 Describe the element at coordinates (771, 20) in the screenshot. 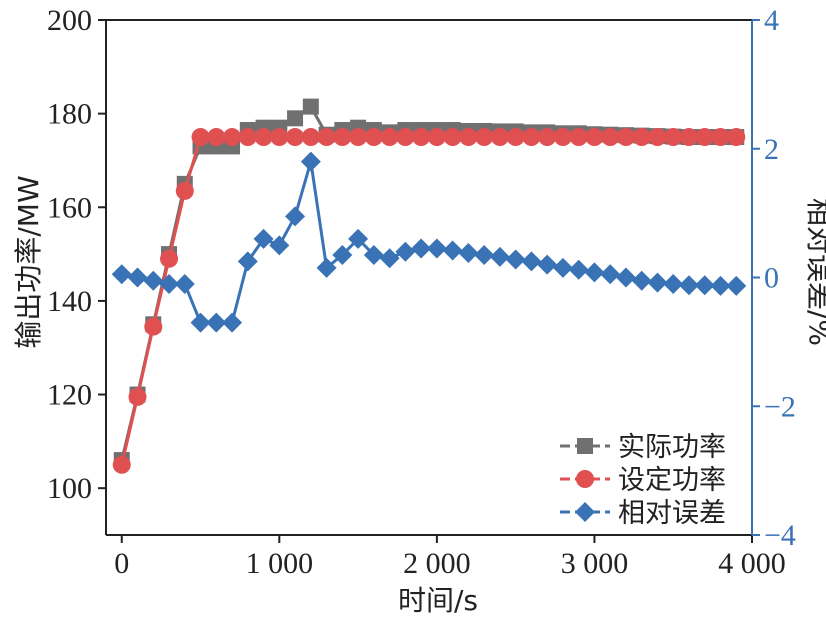

I see `y-right-tick-label: 4` at that location.